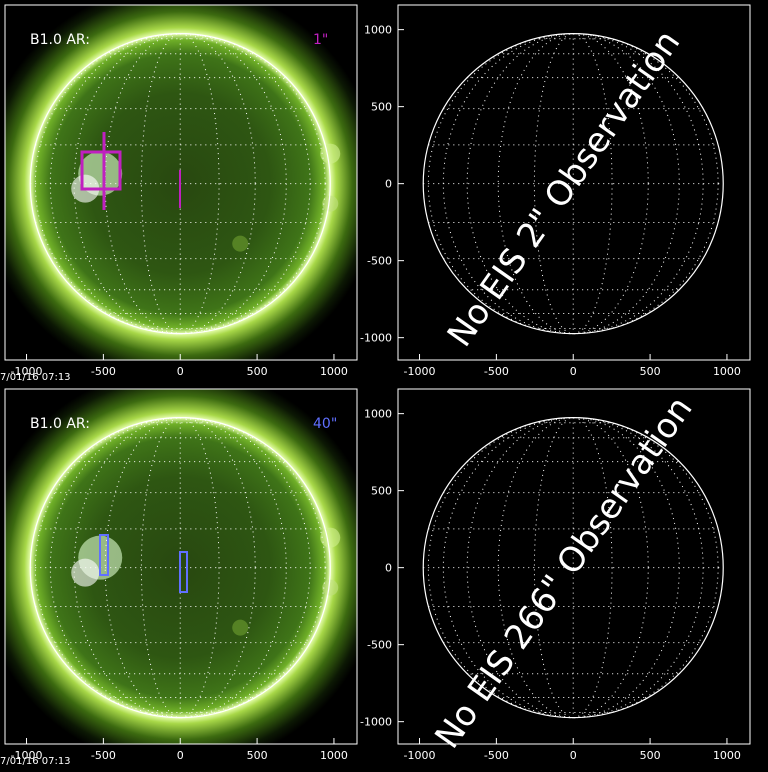 The image size is (768, 772). Describe the element at coordinates (320, 40) in the screenshot. I see `resolution-label: 1"` at that location.